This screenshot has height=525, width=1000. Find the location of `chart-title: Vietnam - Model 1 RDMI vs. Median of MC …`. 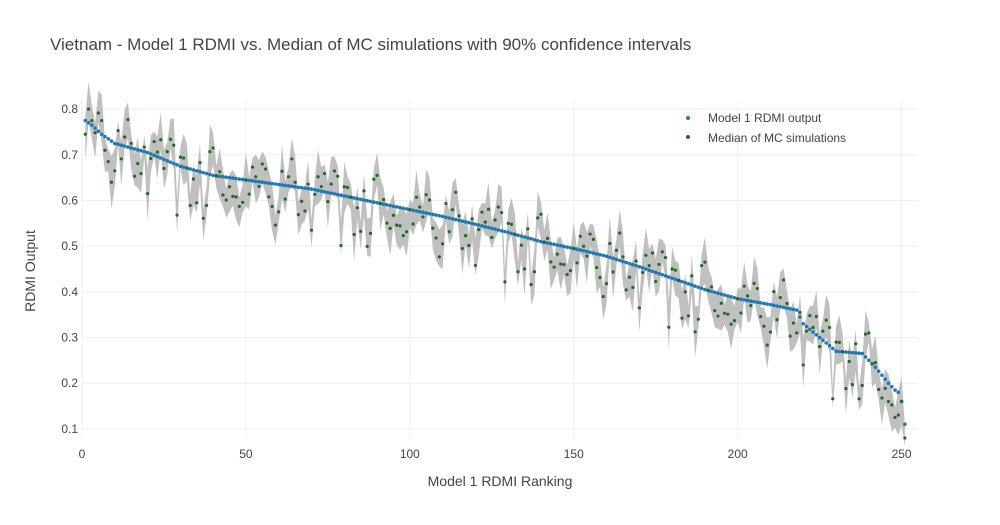

chart-title: Vietnam - Model 1 RDMI vs. Median of MC … is located at coordinates (370, 44).